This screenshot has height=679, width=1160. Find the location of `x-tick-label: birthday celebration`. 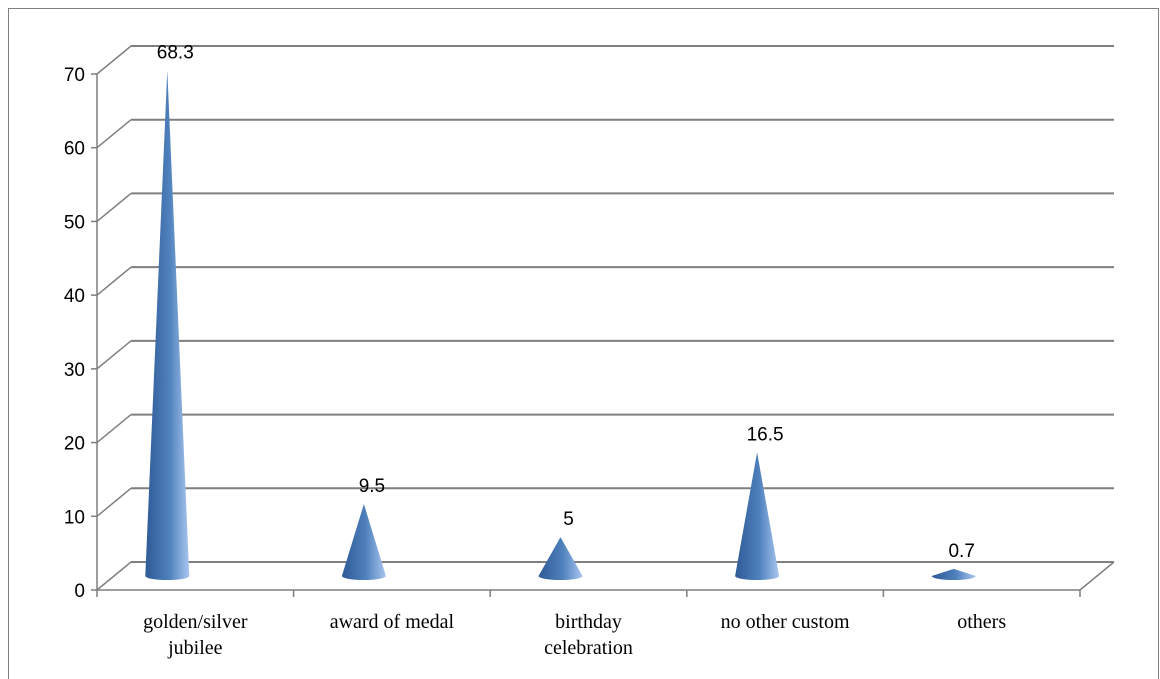

x-tick-label: birthday celebration is located at coordinates (588, 635).